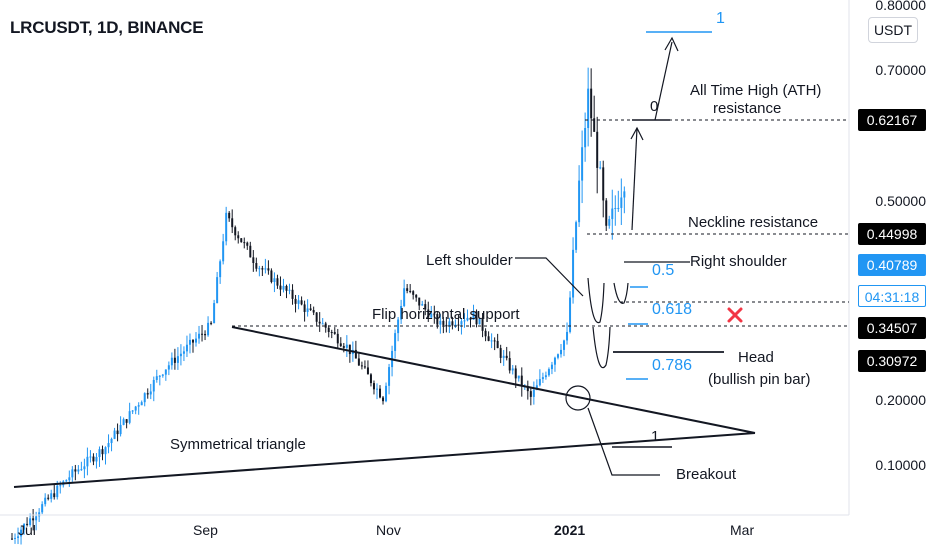 Image resolution: width=932 pixels, height=550 pixels. I want to click on x-tick: 2021, so click(570, 530).